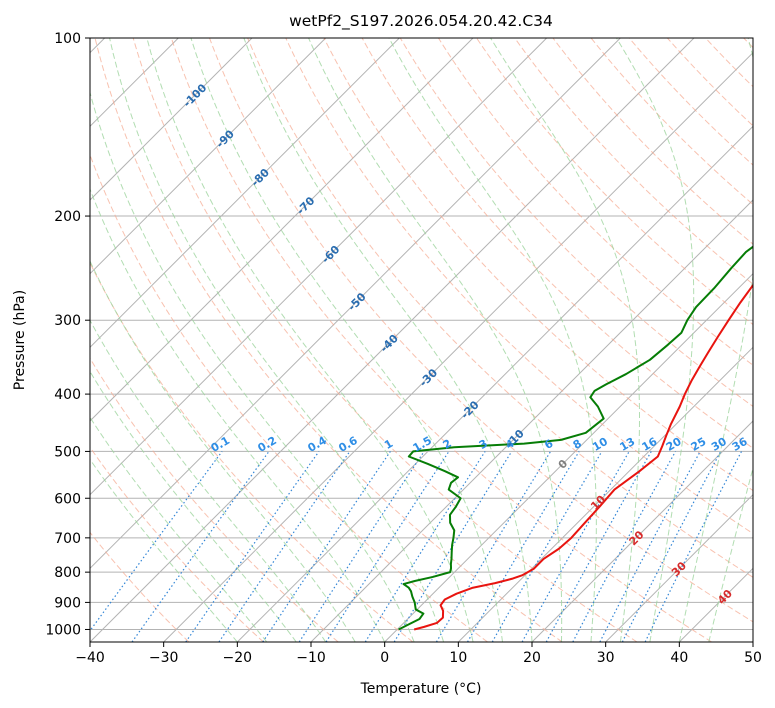  Describe the element at coordinates (458, 658) in the screenshot. I see `x-tick-label: 10` at that location.